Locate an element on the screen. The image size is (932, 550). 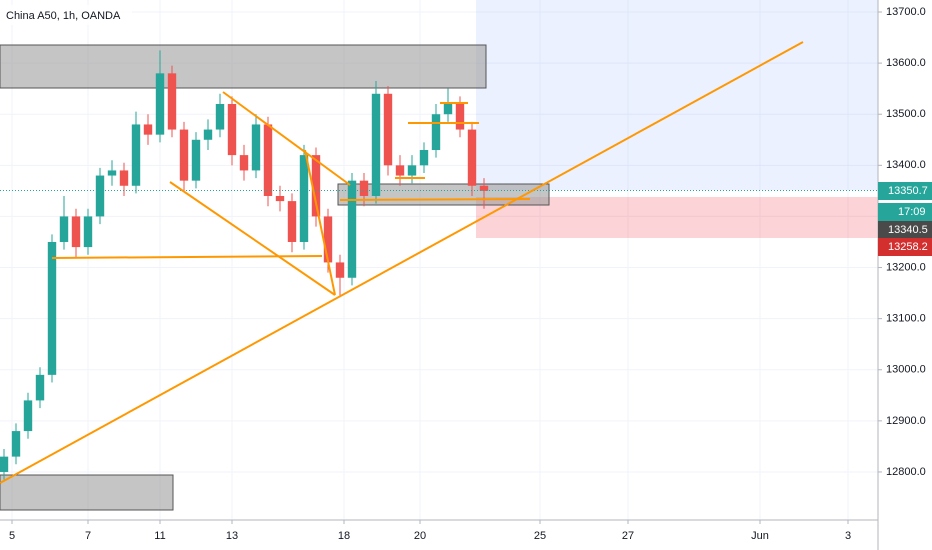
demand-zone is located at coordinates (87, 492).